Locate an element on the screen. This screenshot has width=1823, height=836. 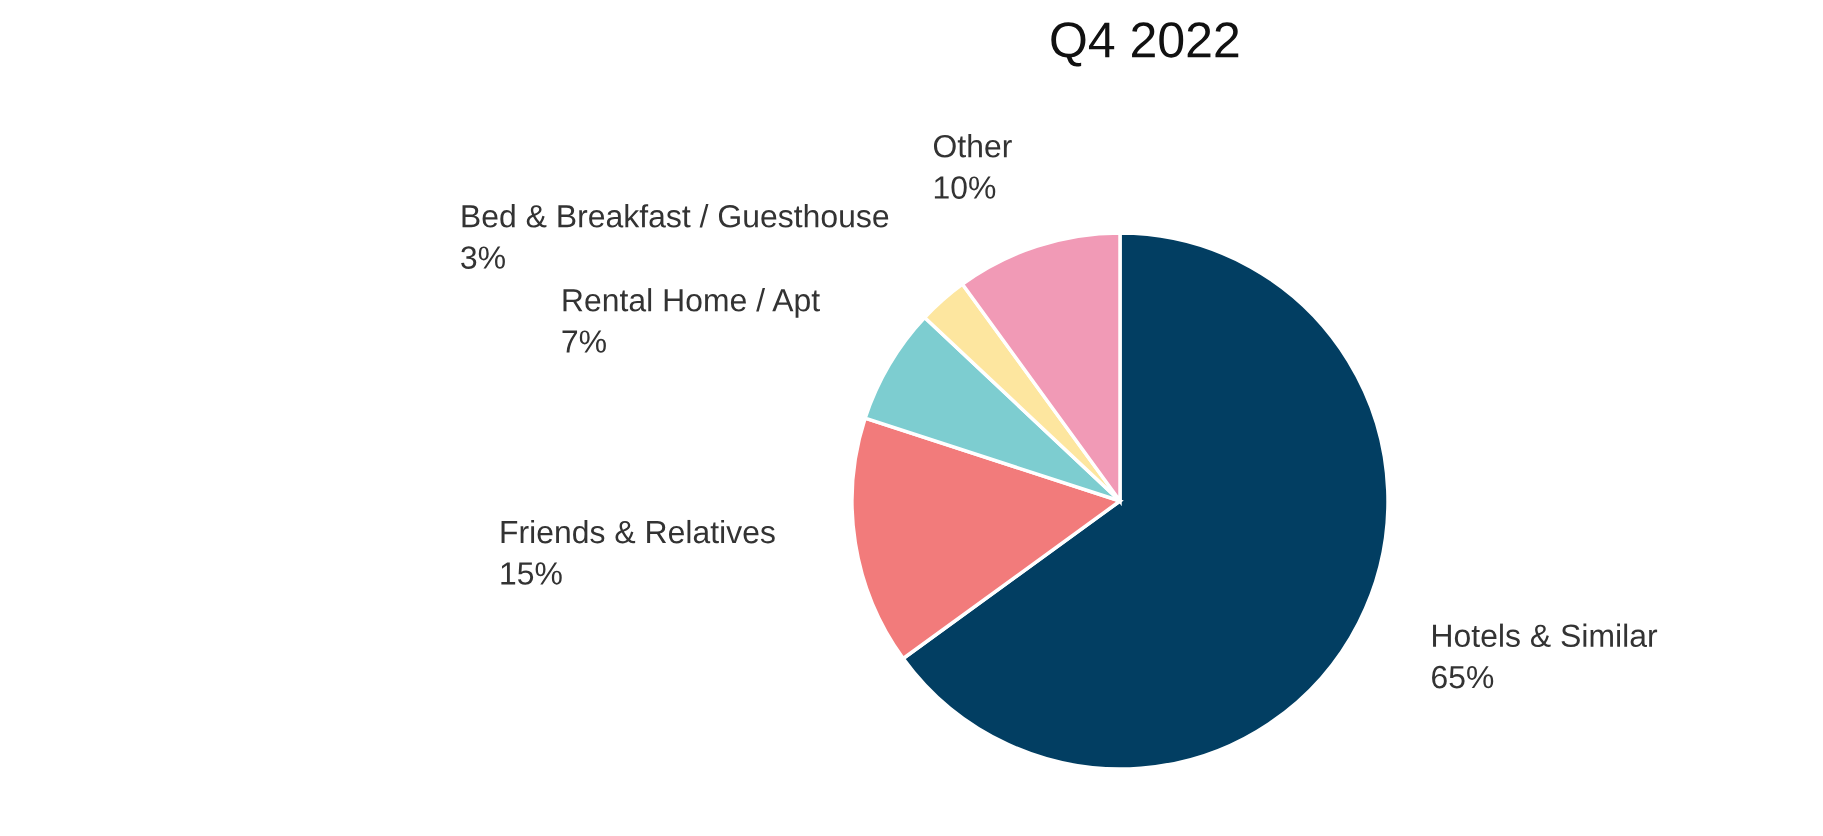
data-label: 65% is located at coordinates (1463, 677).